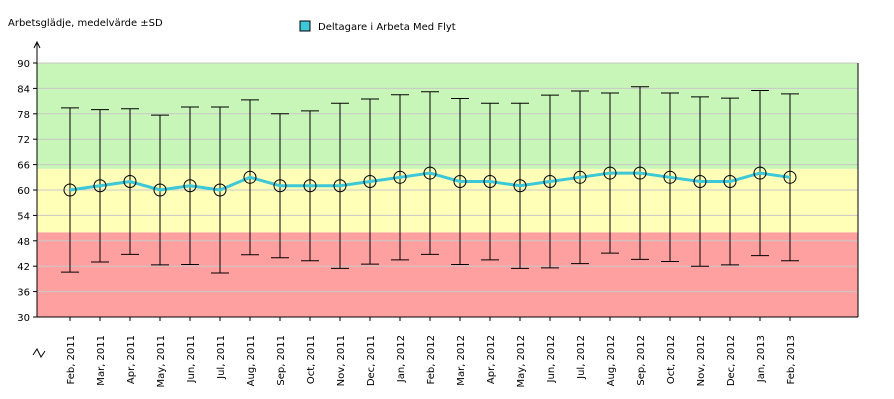 This screenshot has height=399, width=894. What do you see at coordinates (581, 357) in the screenshot?
I see `x-tick-label: Jul, 2012` at bounding box center [581, 357].